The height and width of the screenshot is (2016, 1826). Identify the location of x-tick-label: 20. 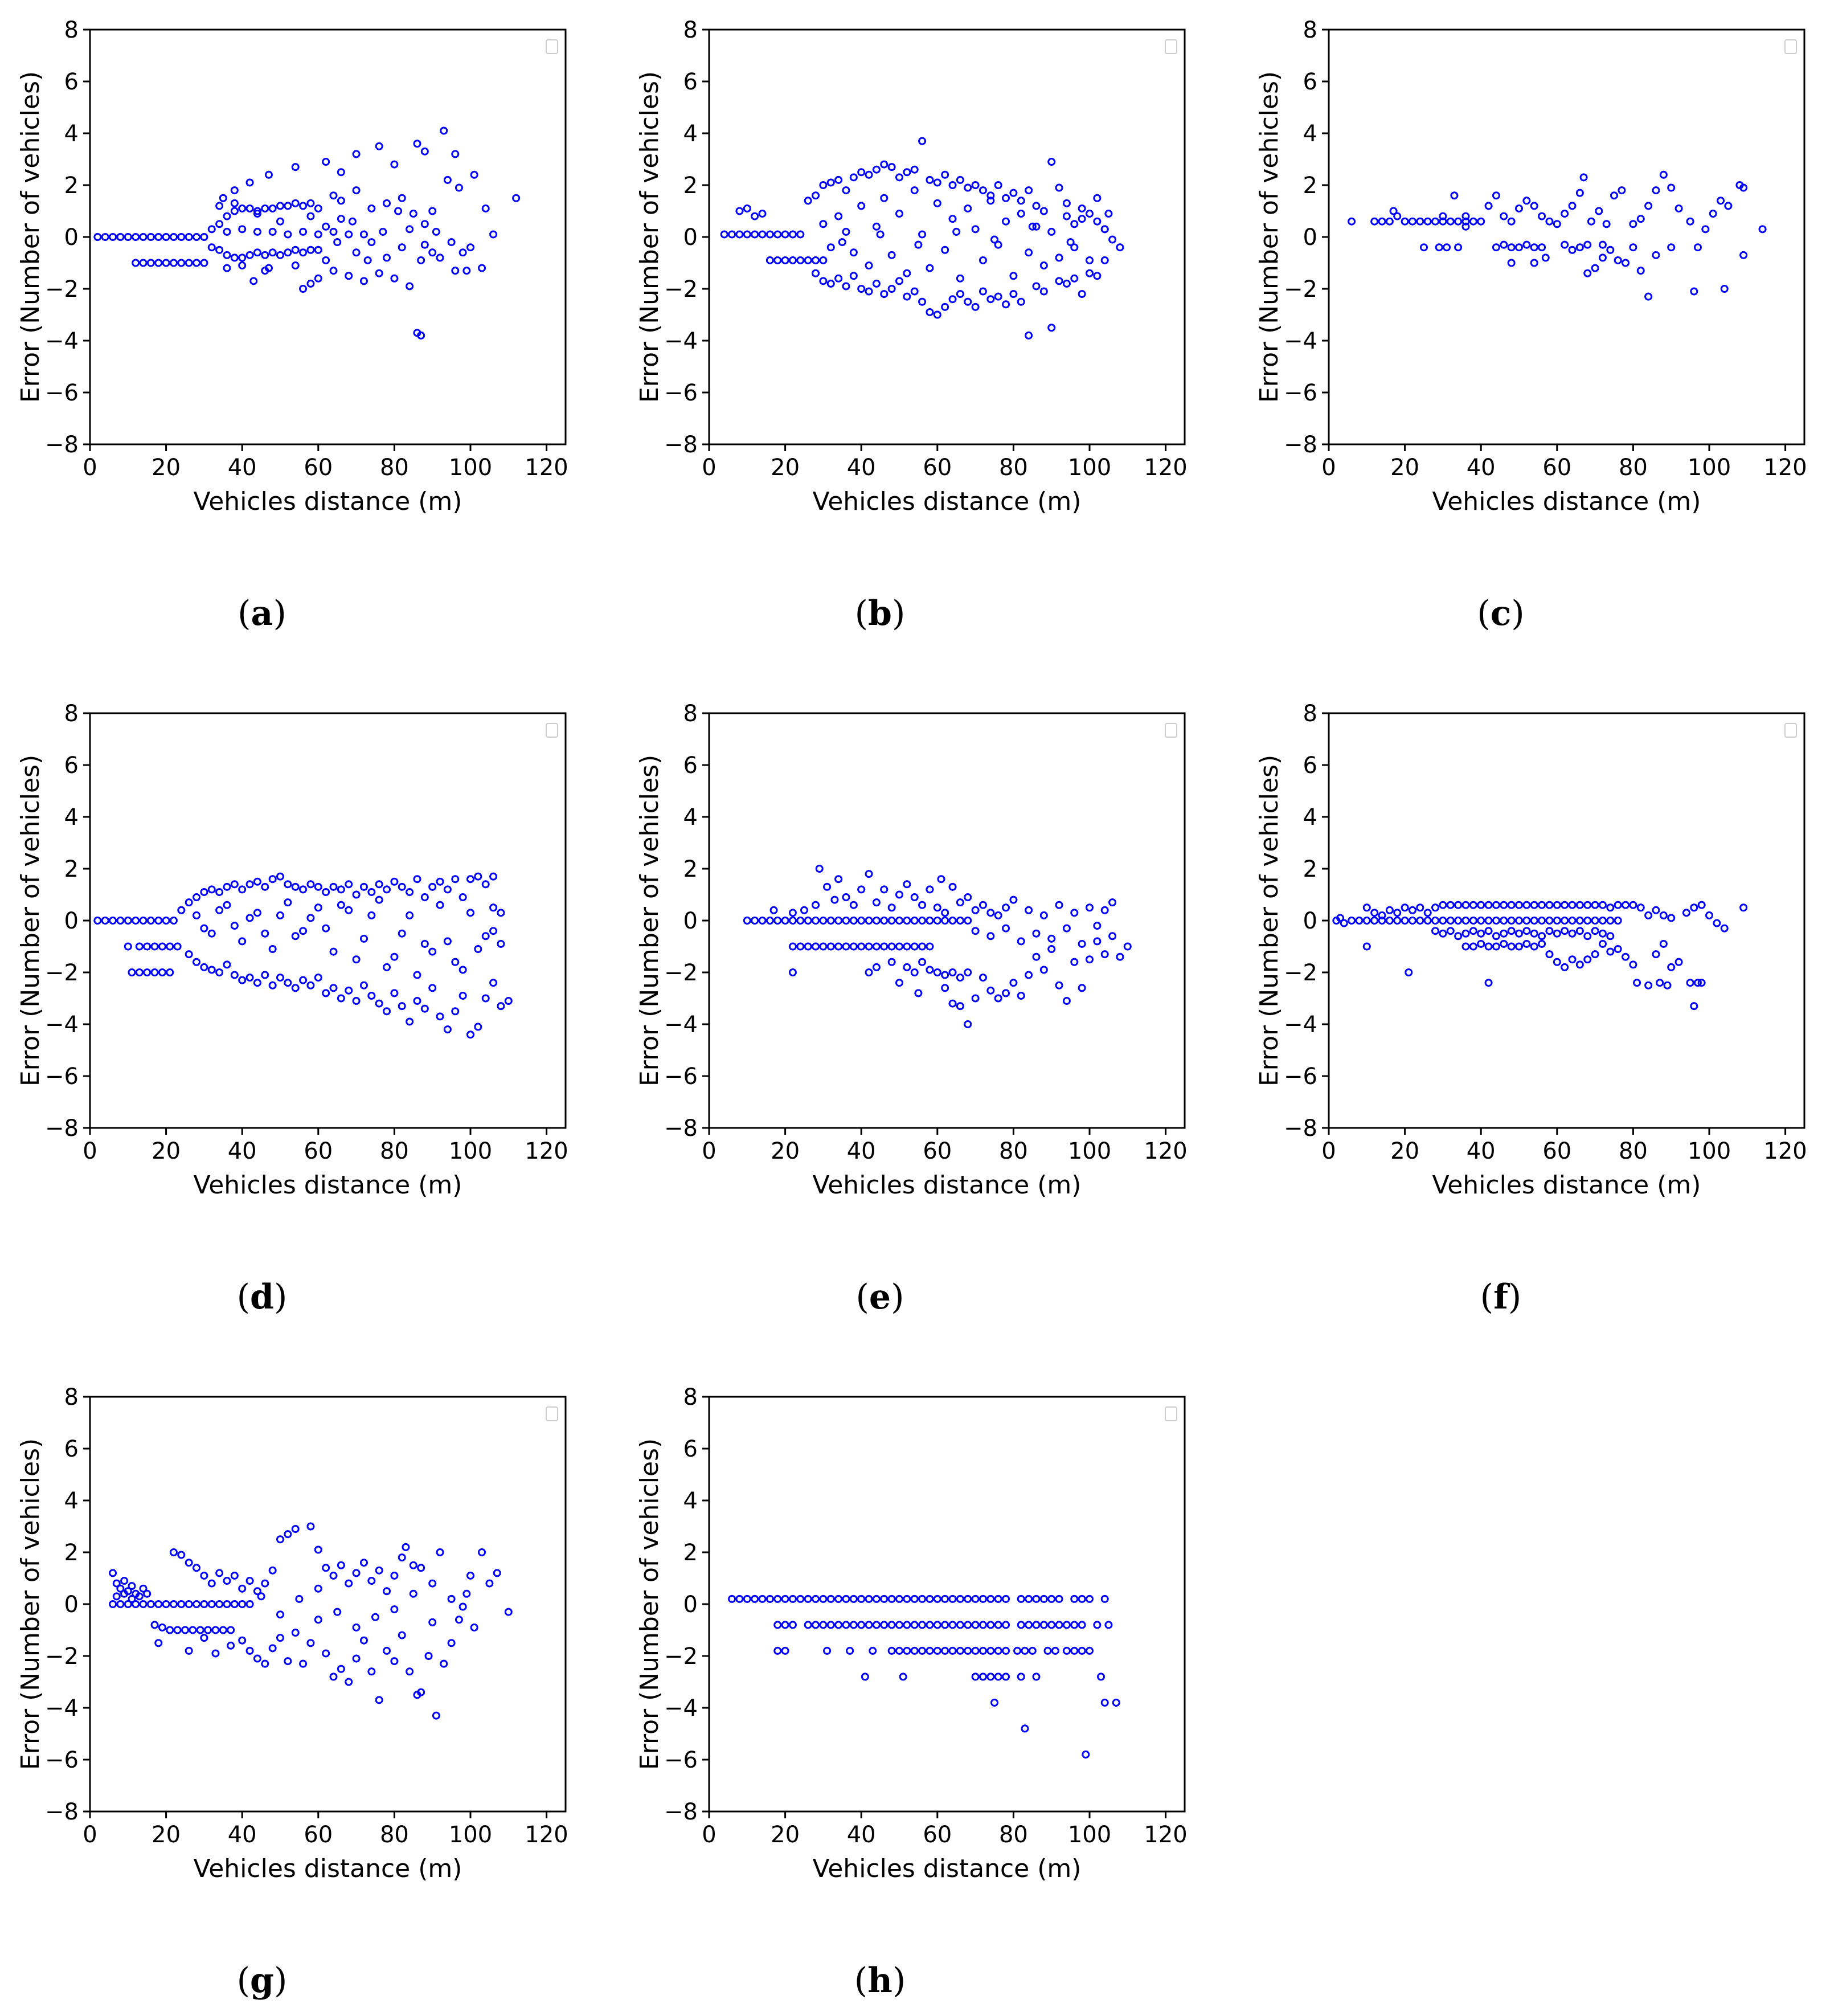
(166, 1835).